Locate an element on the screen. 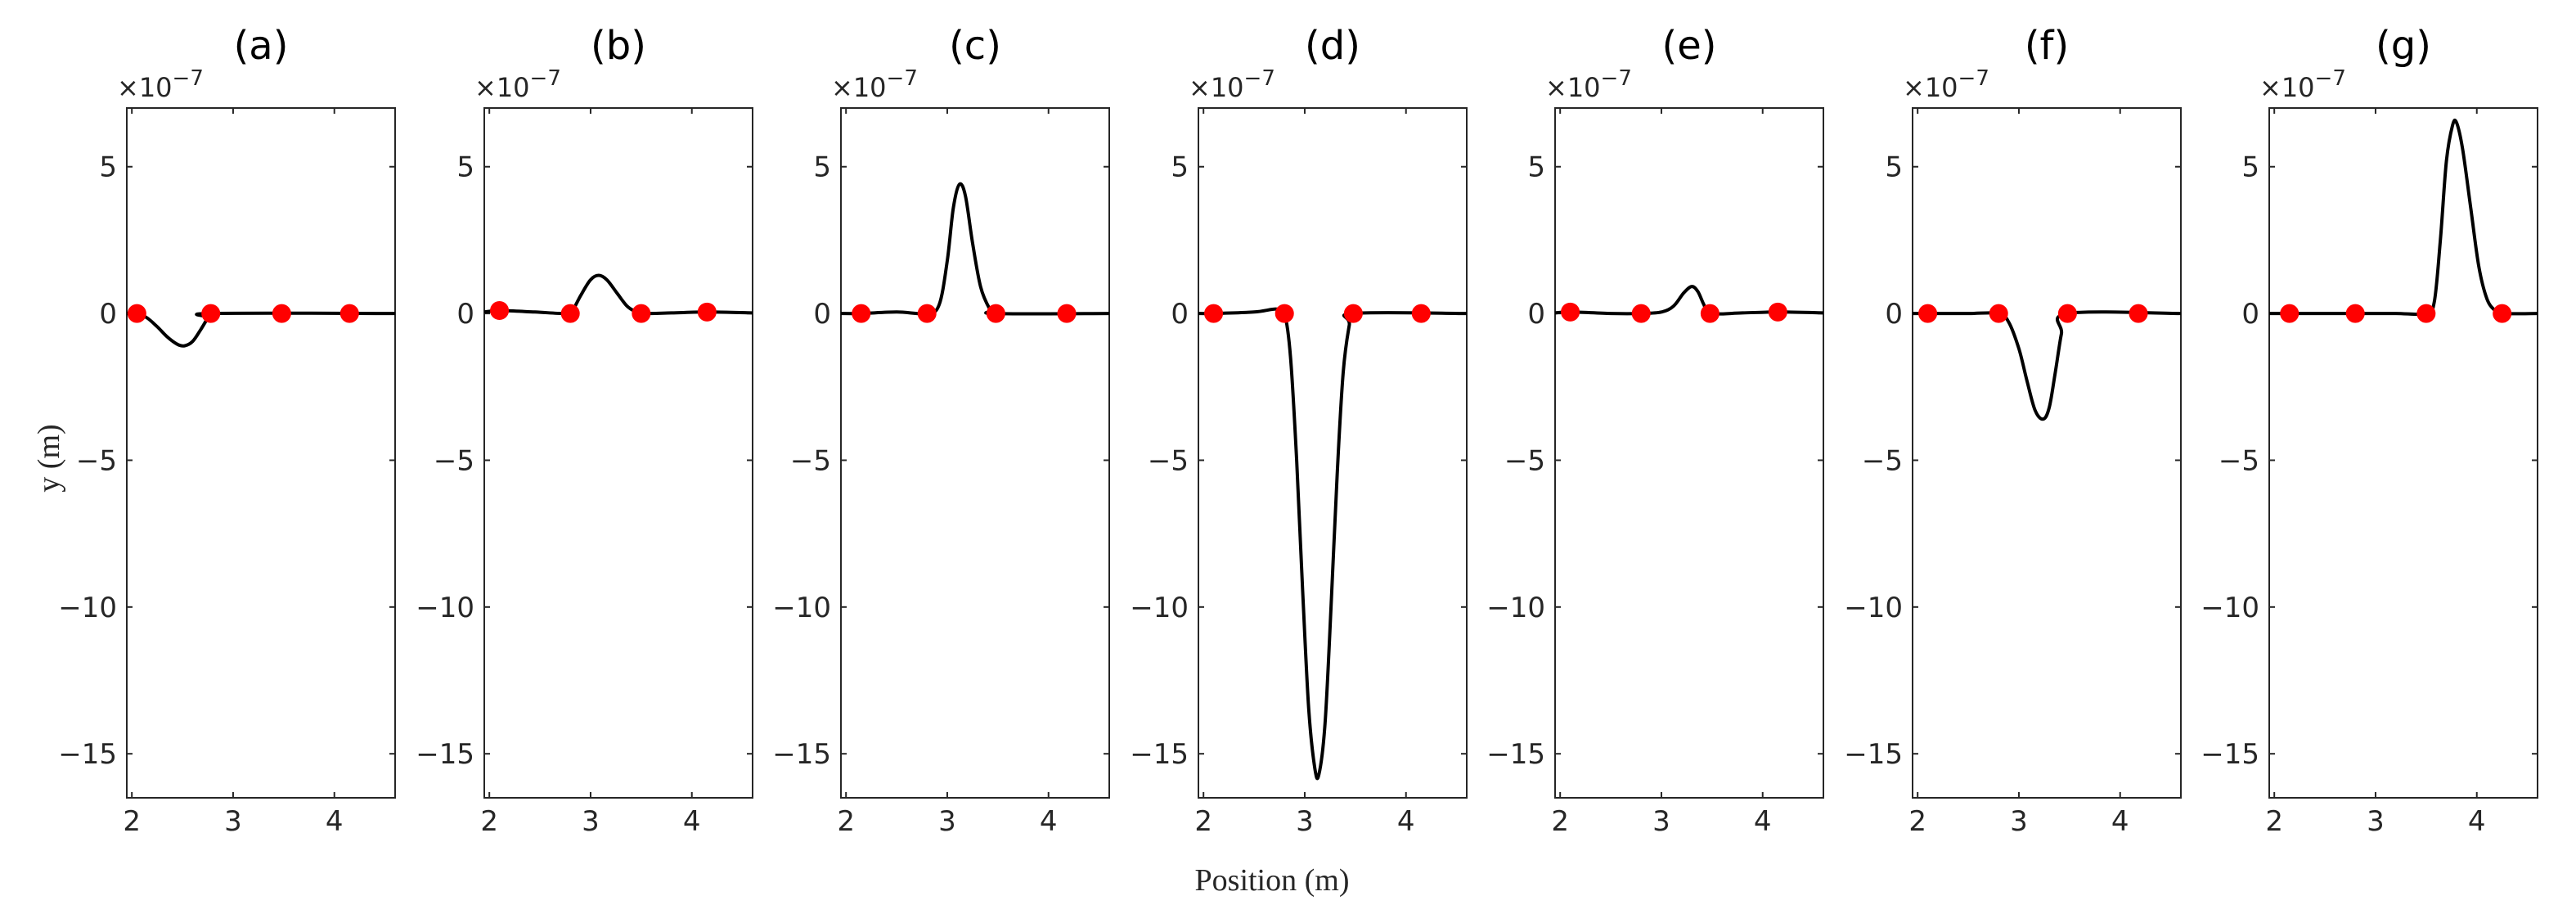 The width and height of the screenshot is (2576, 914). panel-d: (d) ×10⁻⁷ 5 0 −5 −10 −15 2 3 4 is located at coordinates (1299, 430).